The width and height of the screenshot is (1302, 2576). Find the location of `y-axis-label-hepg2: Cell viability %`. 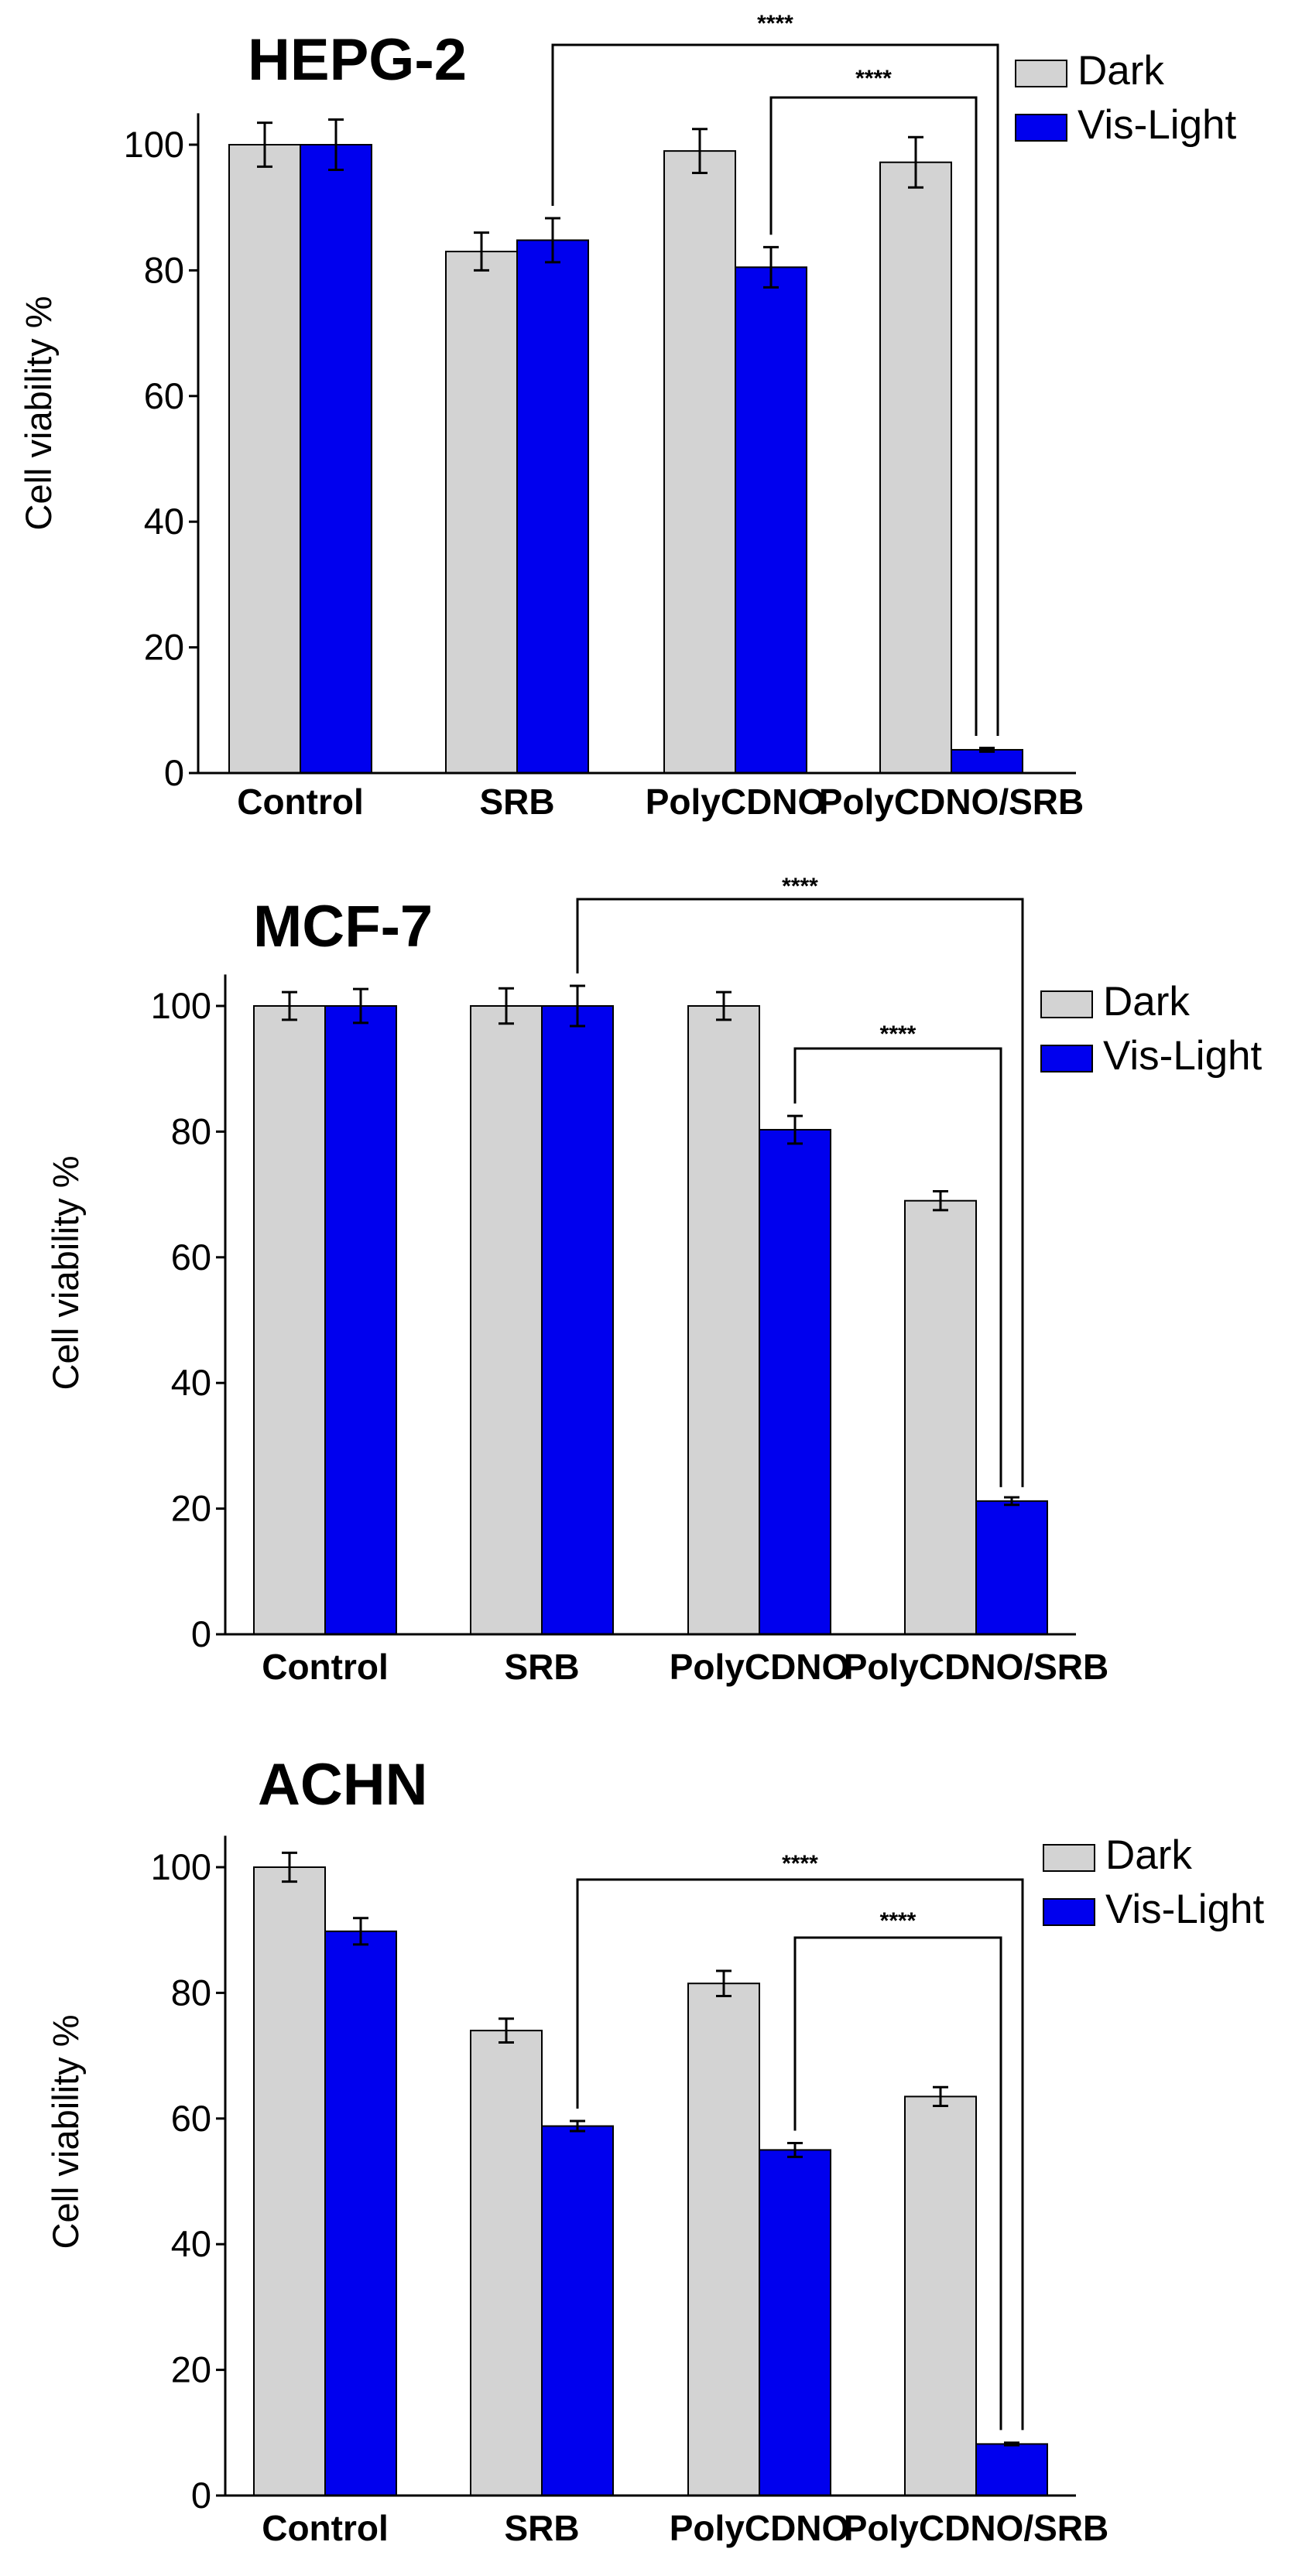

y-axis-label-hepg2: Cell viability % is located at coordinates (38, 414).